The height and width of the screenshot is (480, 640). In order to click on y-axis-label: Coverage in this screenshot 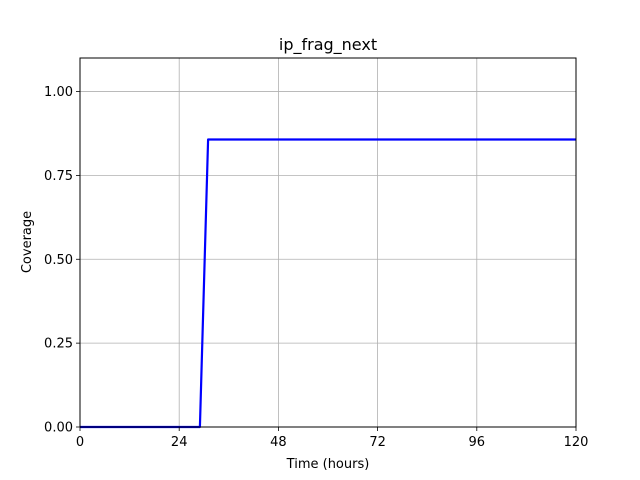, I will do `click(27, 242)`.